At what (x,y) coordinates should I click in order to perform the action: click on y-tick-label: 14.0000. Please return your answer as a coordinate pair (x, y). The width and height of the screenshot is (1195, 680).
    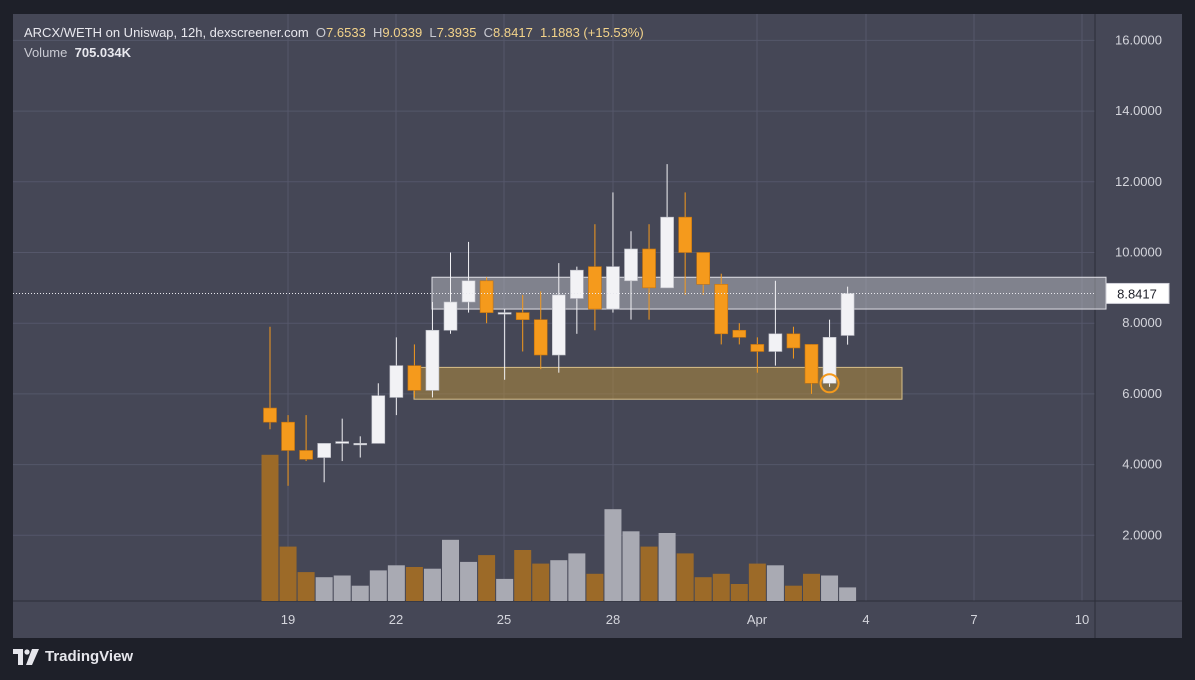
    Looking at the image, I should click on (1138, 110).